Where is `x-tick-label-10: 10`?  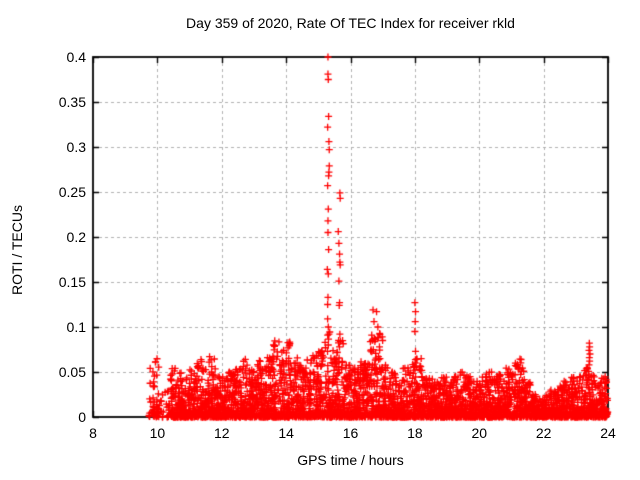
x-tick-label-10: 10 is located at coordinates (157, 433).